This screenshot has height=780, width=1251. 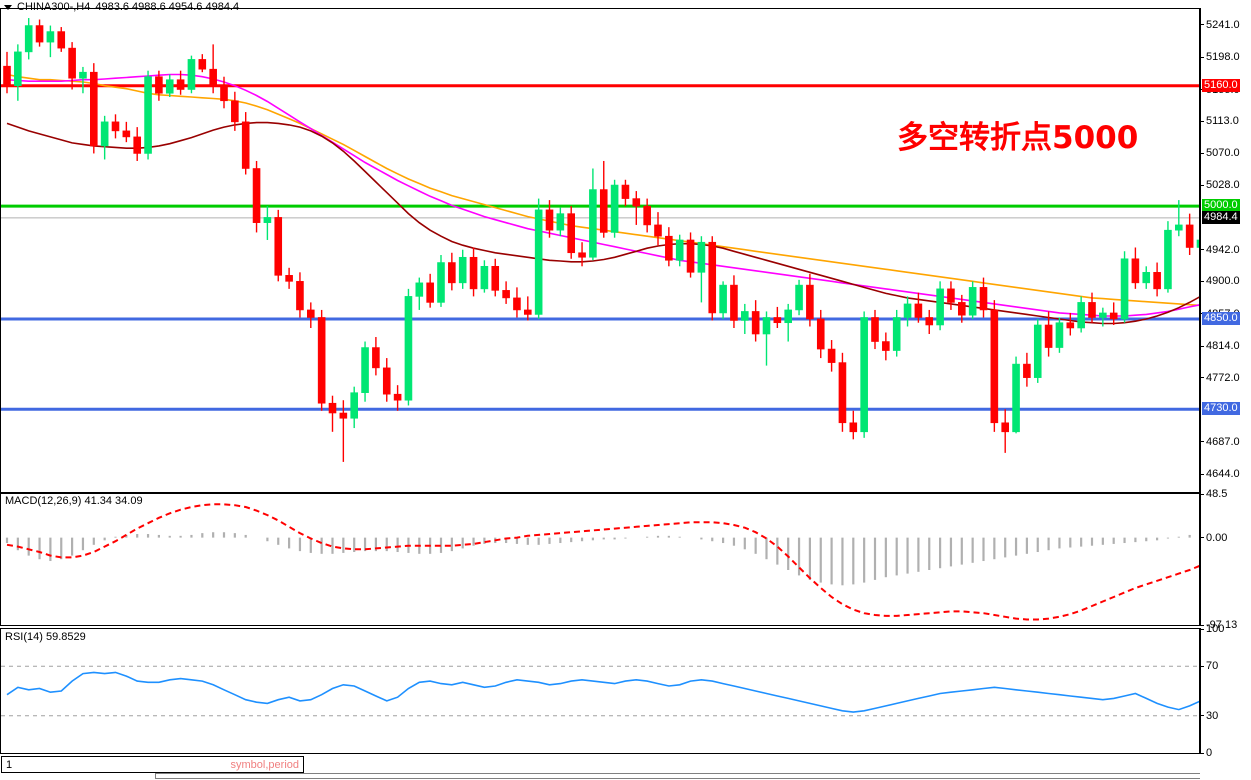 What do you see at coordinates (1220, 346) in the screenshot?
I see `price-tick-4814.0: 4814.0` at bounding box center [1220, 346].